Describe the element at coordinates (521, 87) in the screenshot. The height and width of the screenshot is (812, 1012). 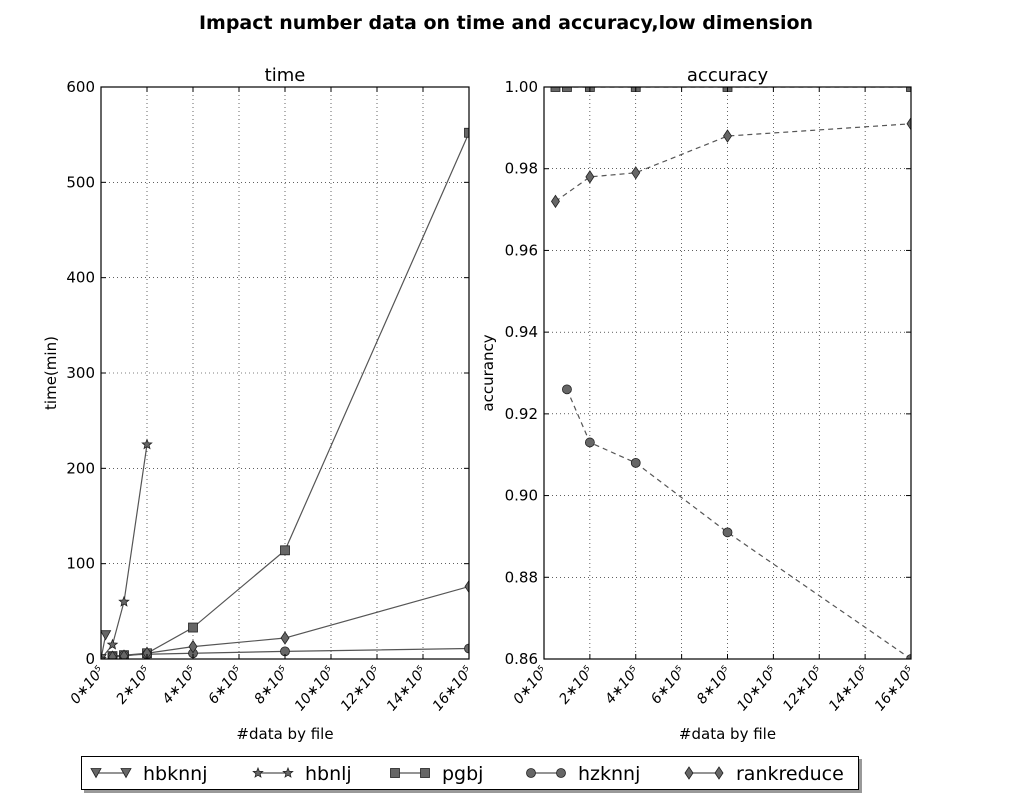
I see `y-tick-label: 1.00` at that location.